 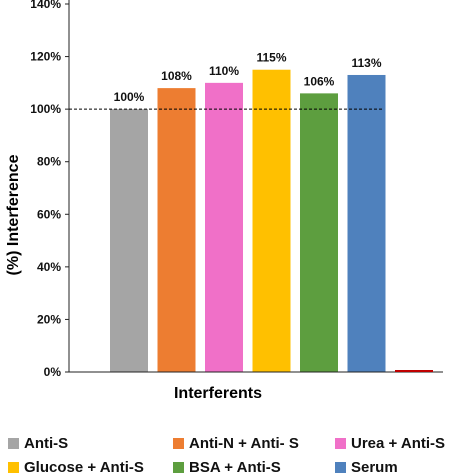 What do you see at coordinates (49, 214) in the screenshot?
I see `y-tick-label: 60%` at bounding box center [49, 214].